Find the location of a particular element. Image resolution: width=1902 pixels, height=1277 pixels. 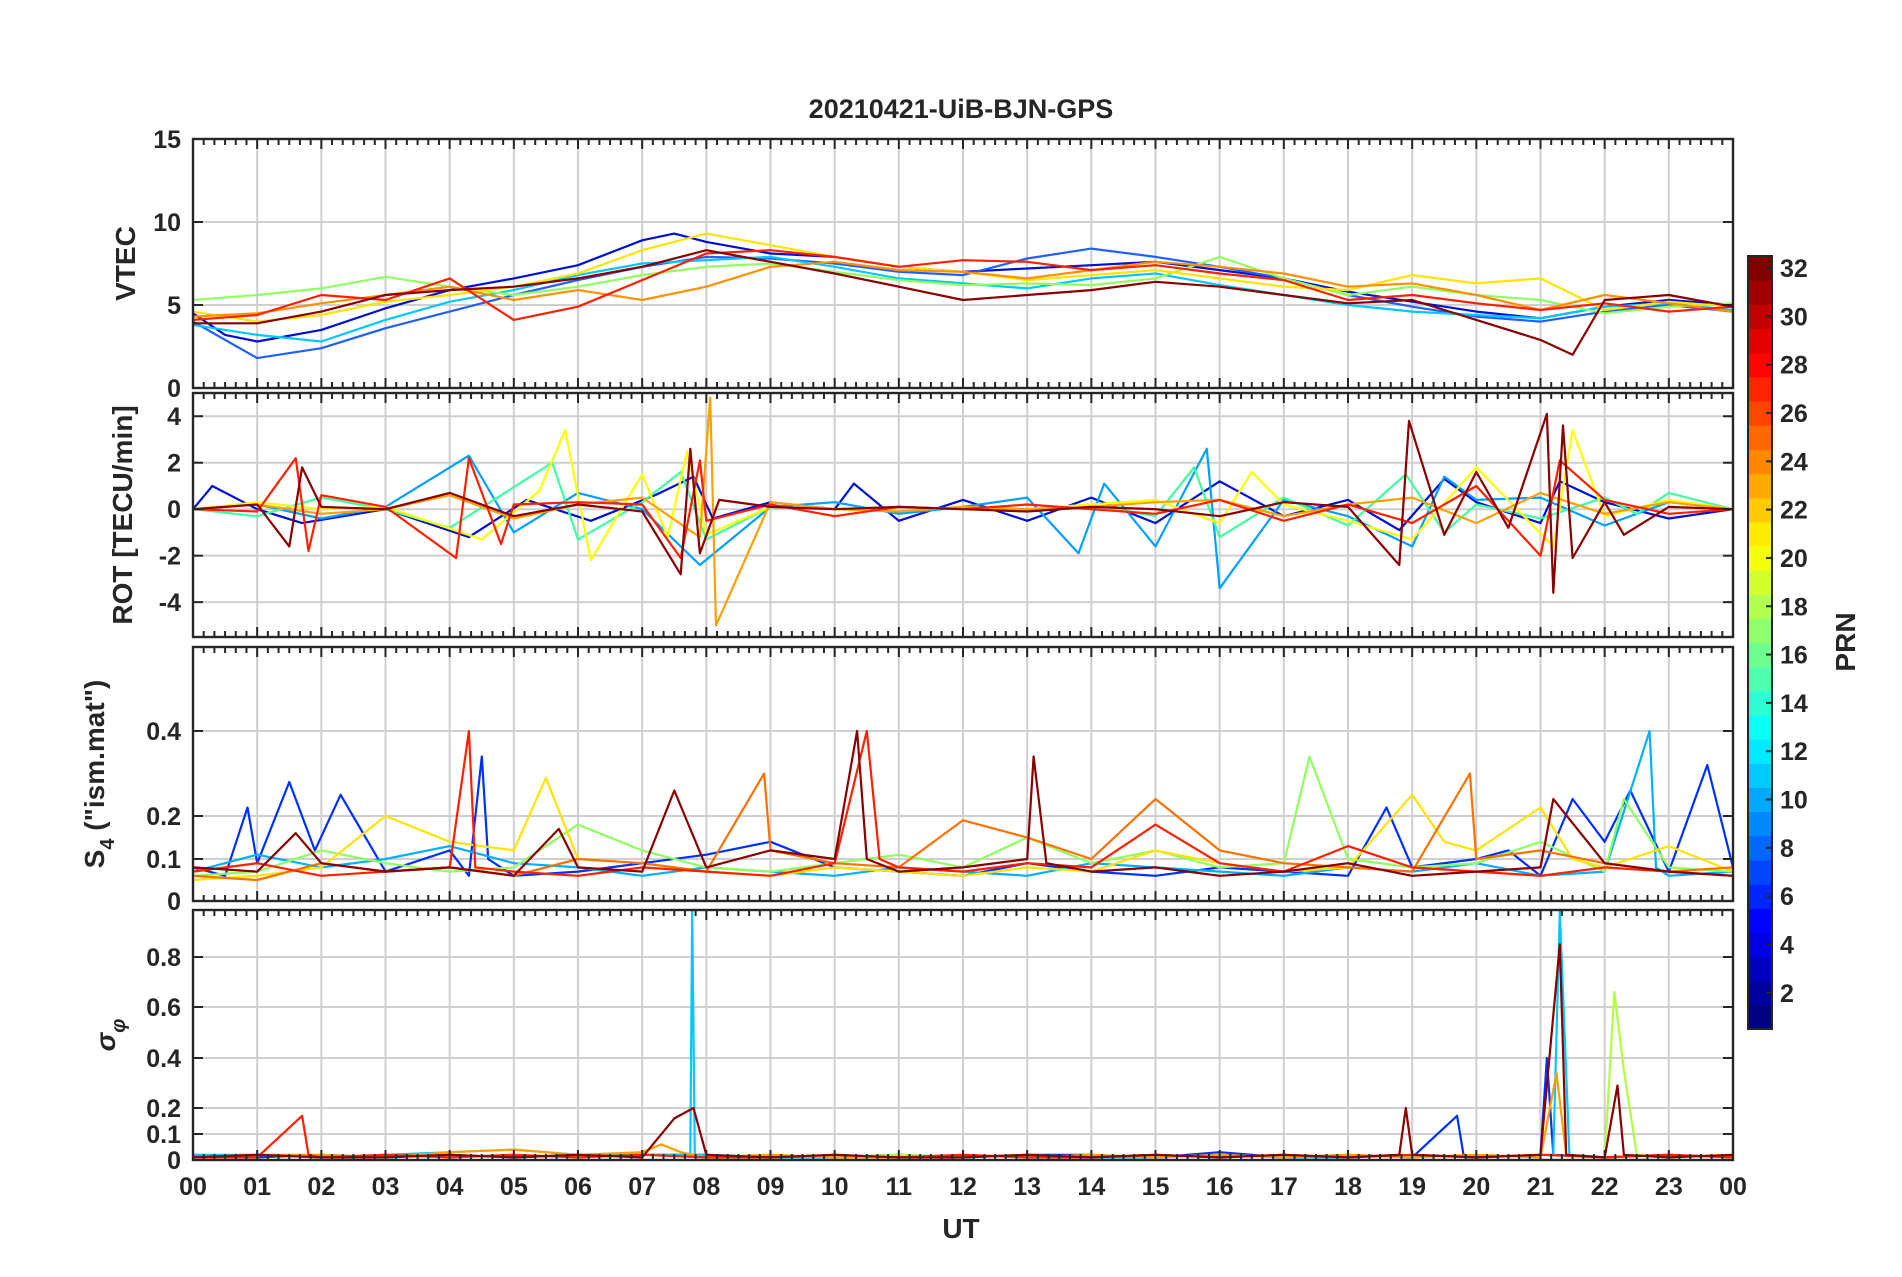

x-tick-label: 12 is located at coordinates (963, 1187).